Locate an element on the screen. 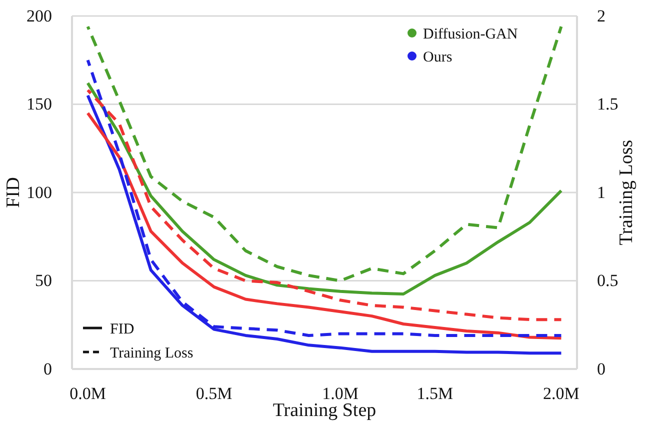 The width and height of the screenshot is (646, 423). annotation: Training Loss is located at coordinates (152, 353).